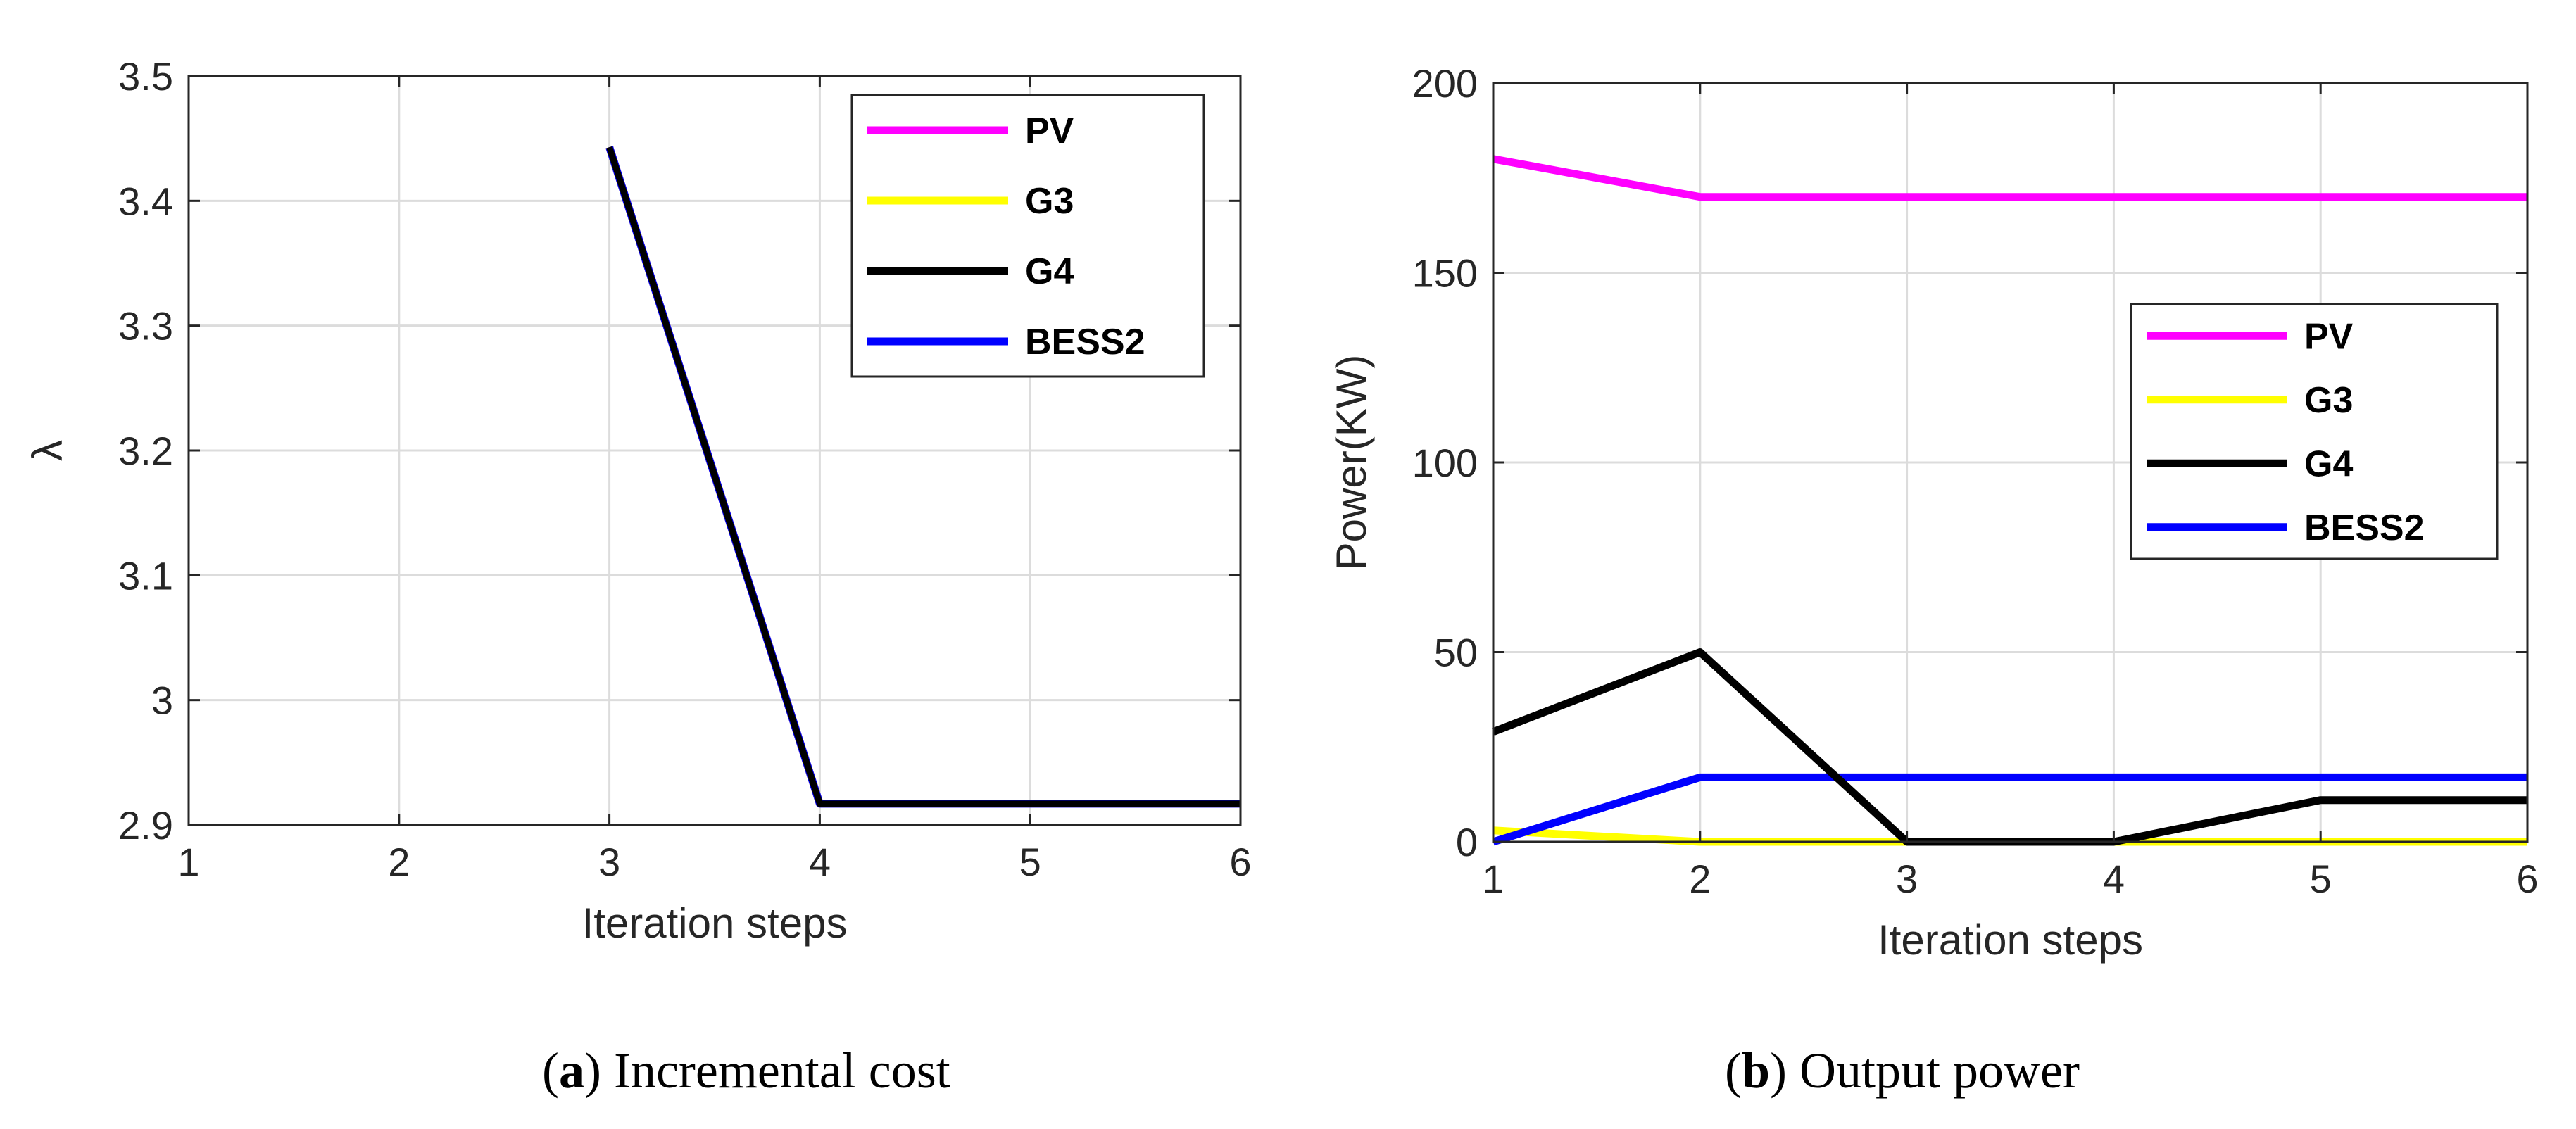  I want to click on series-line-bess2, so click(2009, 810).